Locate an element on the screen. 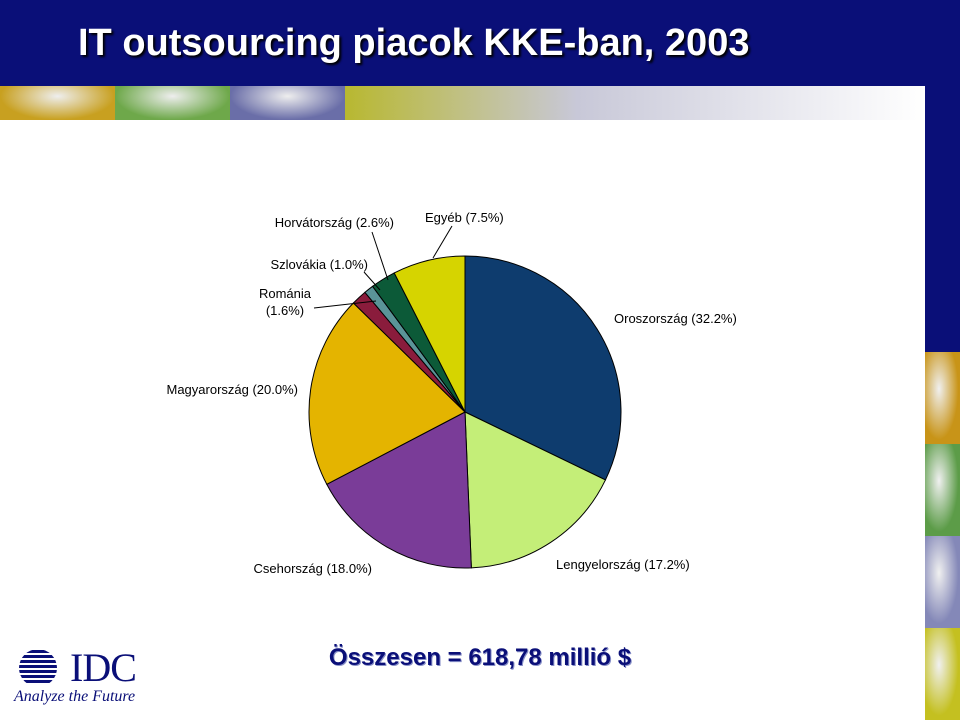 This screenshot has width=960, height=720. decorative-strip is located at coordinates (462, 103).